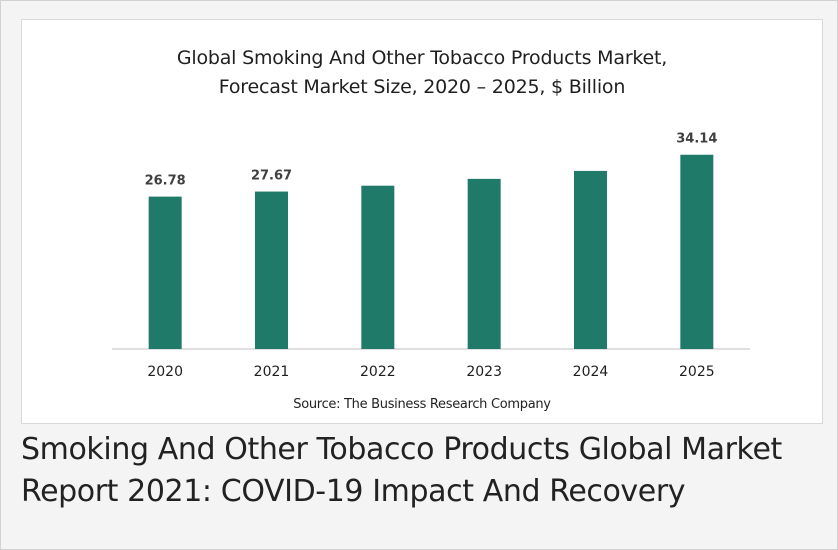 This screenshot has height=550, width=838. I want to click on x-tick-2025: 2025, so click(697, 372).